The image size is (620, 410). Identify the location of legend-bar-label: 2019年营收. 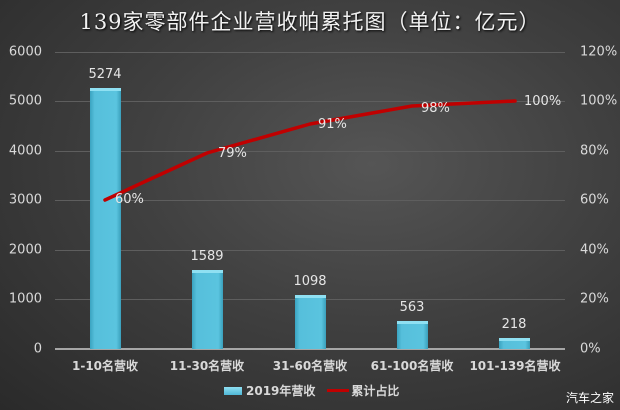
(281, 391).